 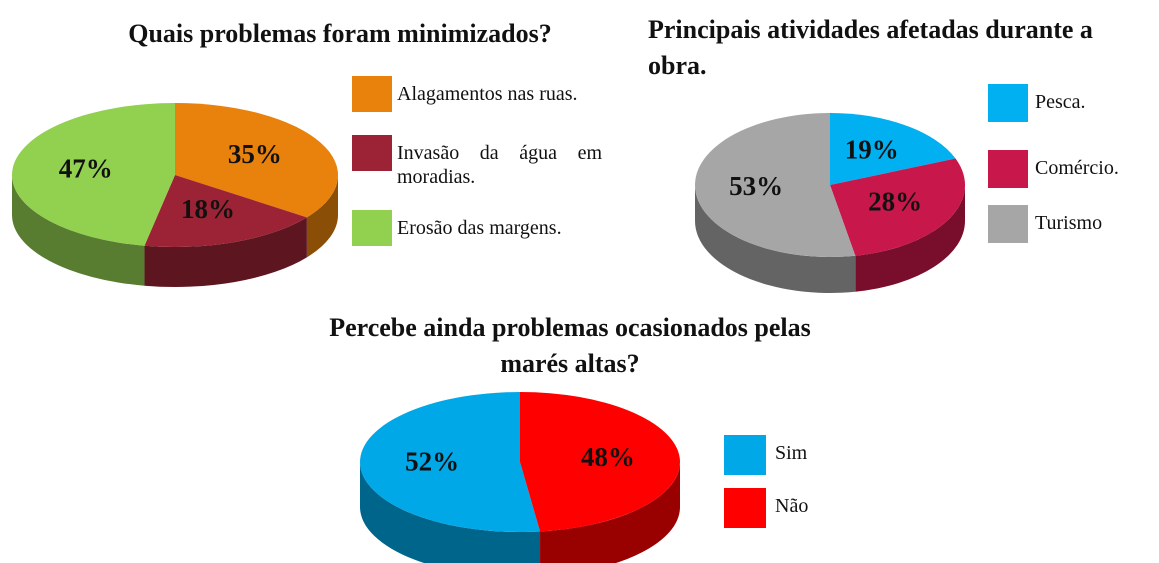 I want to click on legend-label: Erosão das margens., so click(x=479, y=228).